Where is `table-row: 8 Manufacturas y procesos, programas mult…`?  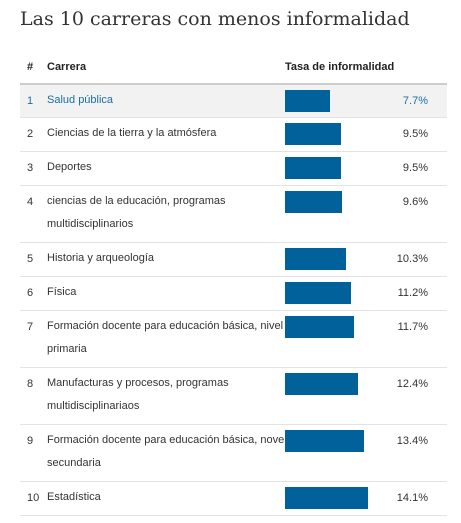
table-row: 8 Manufacturas y procesos, programas mult… is located at coordinates (233, 396).